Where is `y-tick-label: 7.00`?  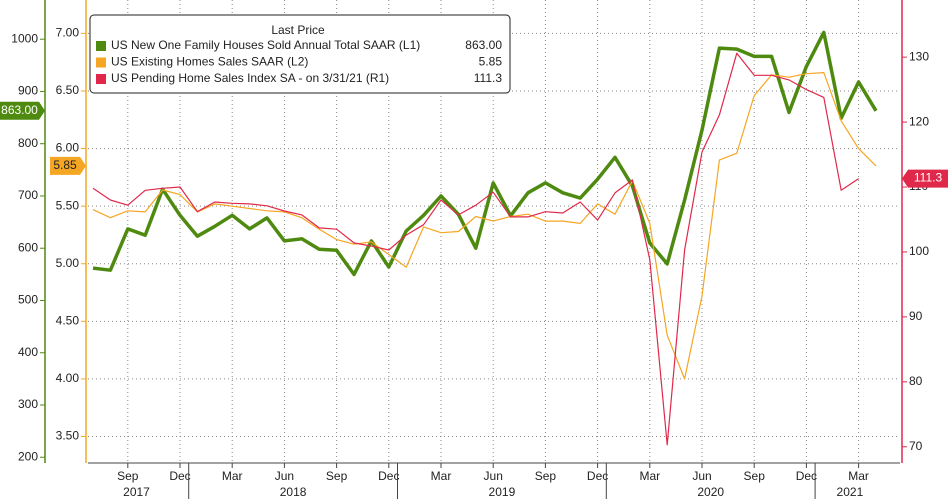 y-tick-label: 7.00 is located at coordinates (68, 33).